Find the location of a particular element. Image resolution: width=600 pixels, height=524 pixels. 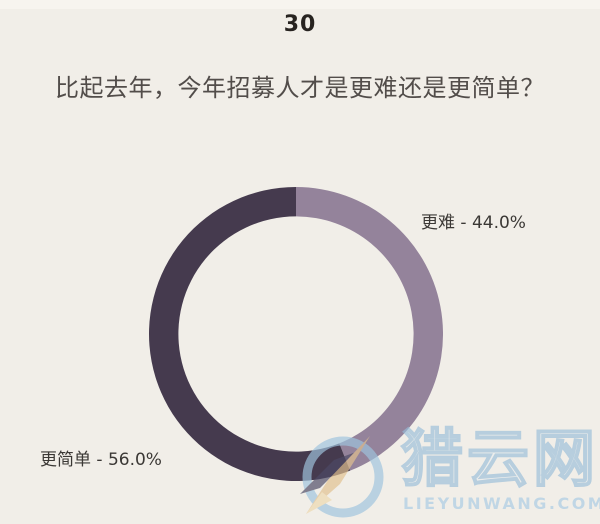

watermark-caption: LIEYUNWANG.COM is located at coordinates (501, 503).